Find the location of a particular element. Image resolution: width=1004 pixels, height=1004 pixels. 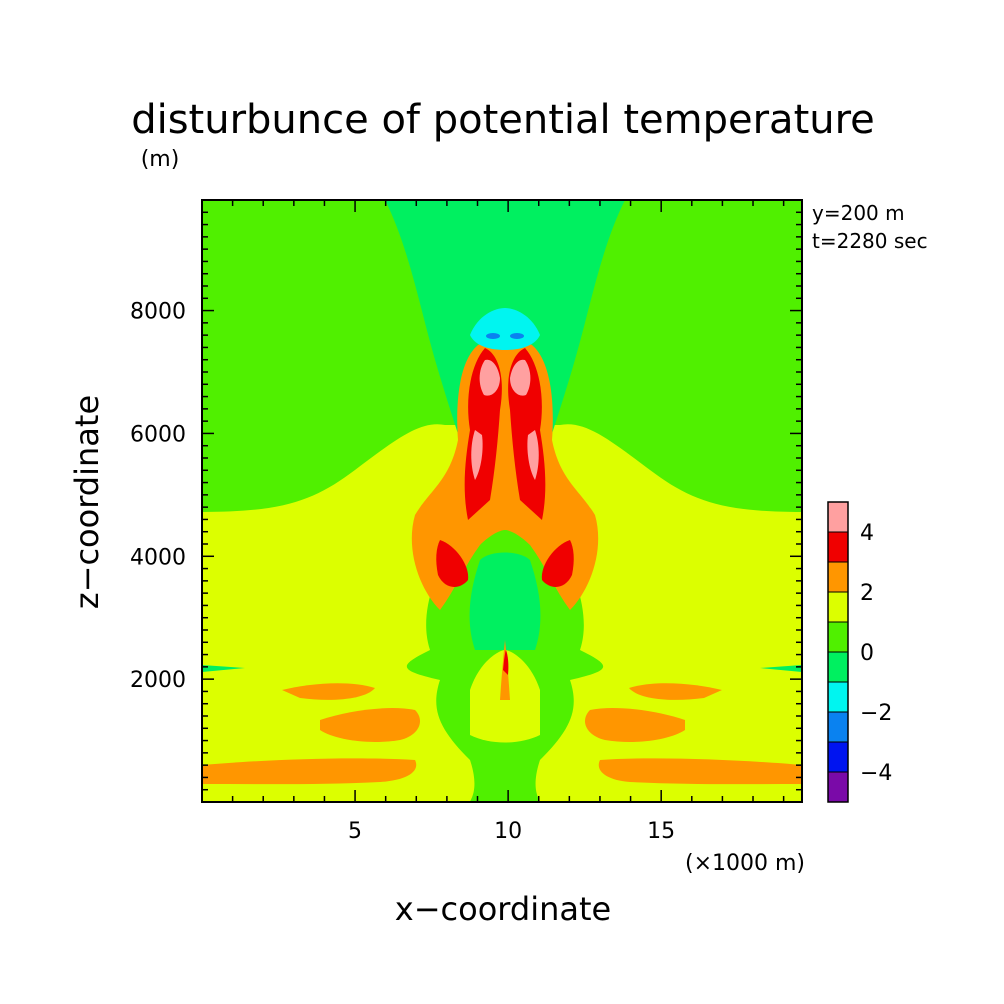

annotation-t: t=2280 sec is located at coordinates (870, 241).